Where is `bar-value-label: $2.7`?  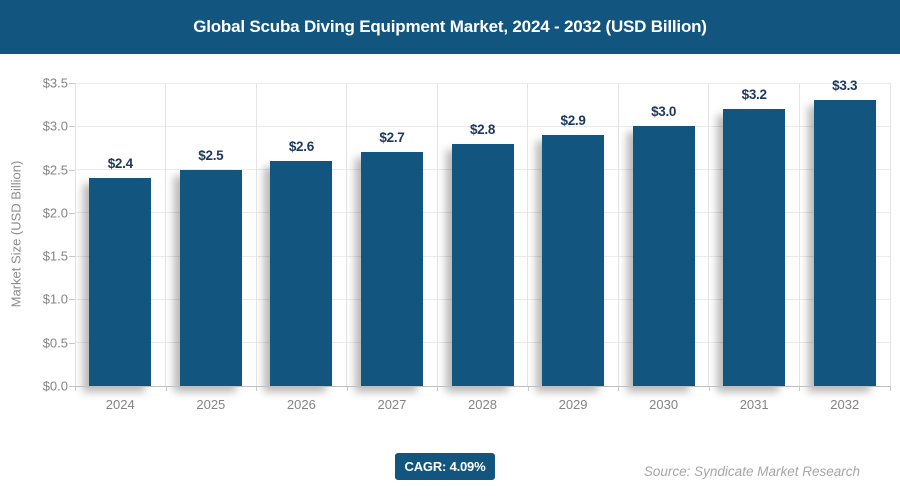
bar-value-label: $2.7 is located at coordinates (392, 138).